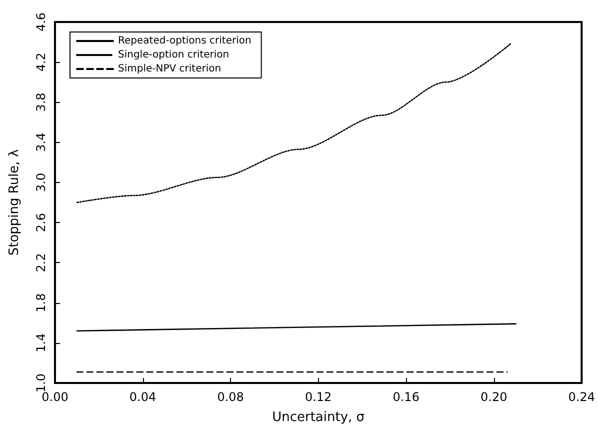 The width and height of the screenshot is (598, 429). Describe the element at coordinates (41, 182) in the screenshot. I see `y-tick-label: 3.0` at that location.